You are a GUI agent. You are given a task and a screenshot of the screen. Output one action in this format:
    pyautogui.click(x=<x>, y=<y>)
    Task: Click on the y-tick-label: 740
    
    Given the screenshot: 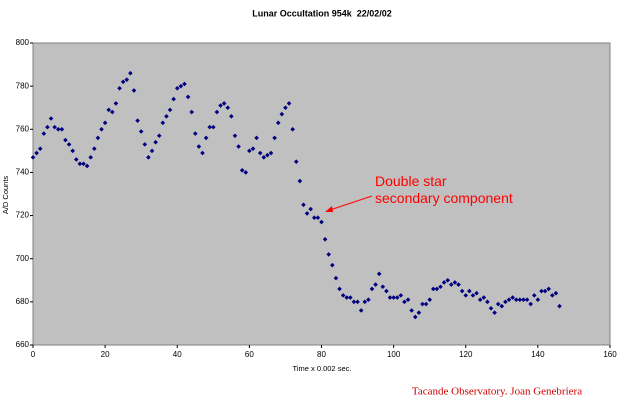 What is the action you would take?
    pyautogui.click(x=23, y=172)
    